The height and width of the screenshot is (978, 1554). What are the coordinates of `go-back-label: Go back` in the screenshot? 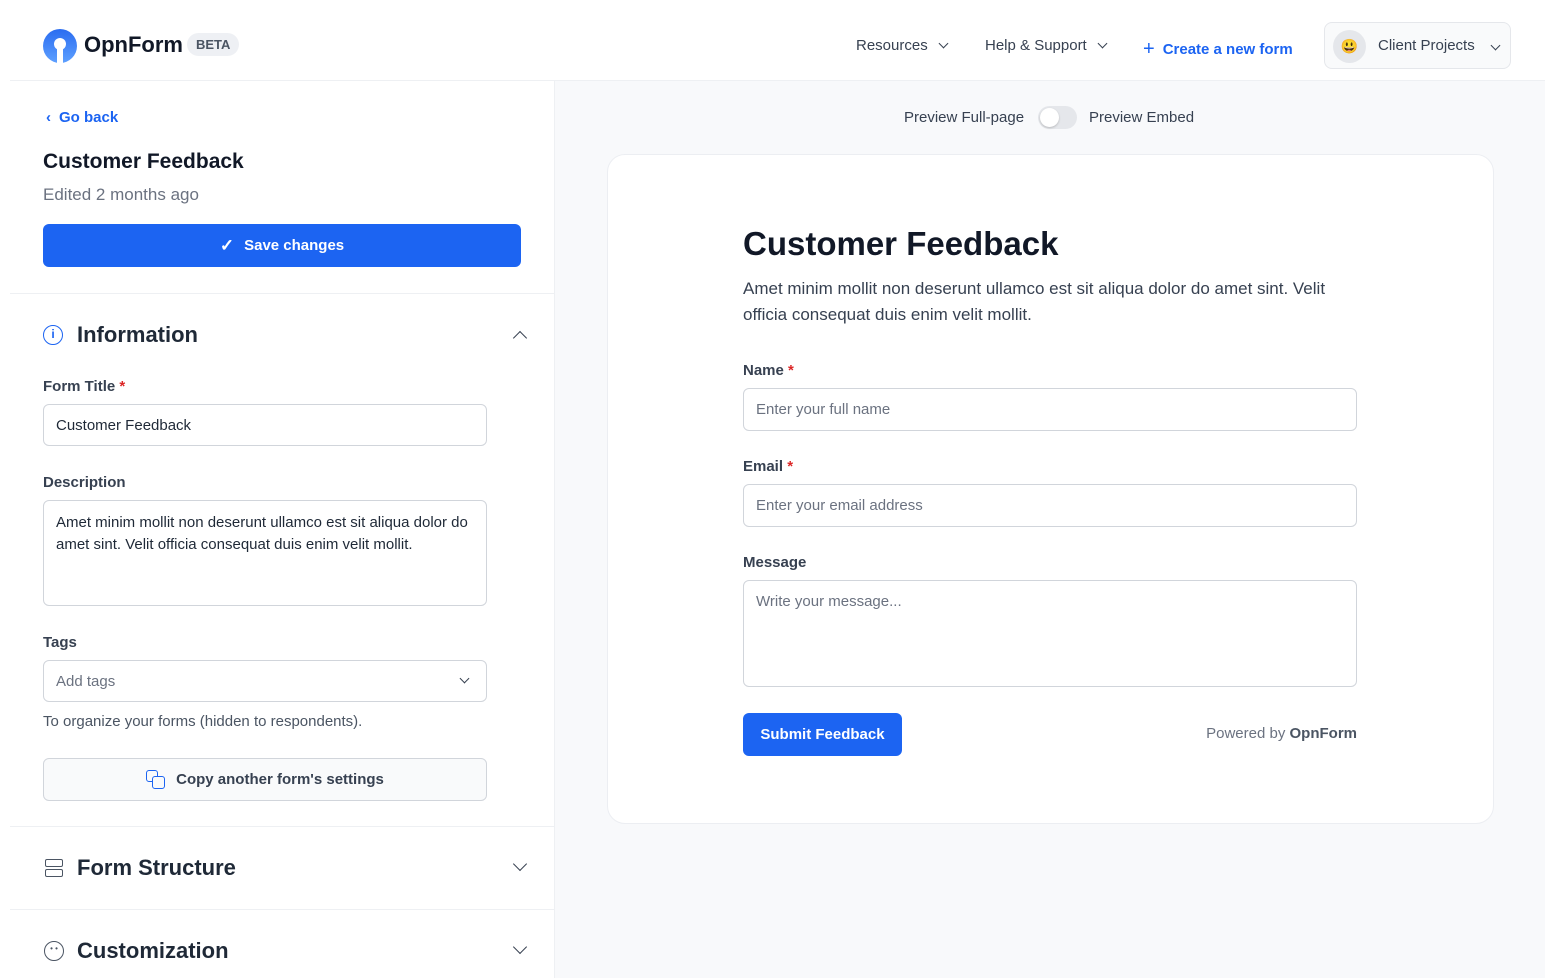 It's located at (89, 117).